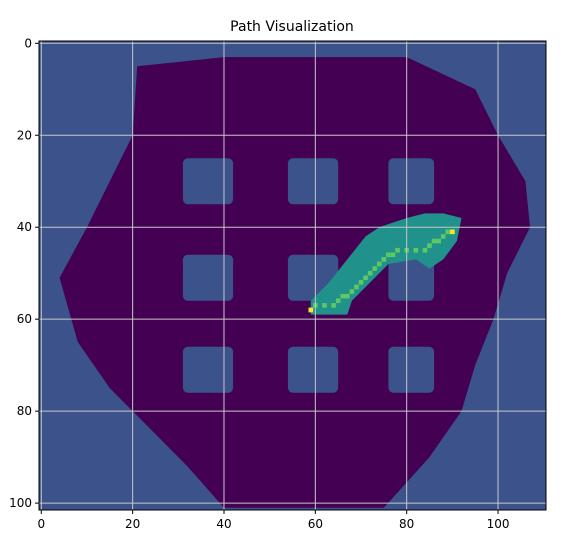  I want to click on search-region, so click(386, 264).